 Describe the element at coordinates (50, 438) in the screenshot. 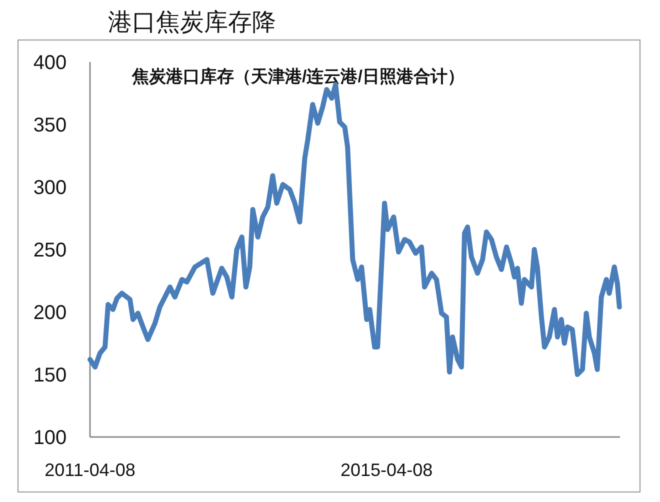

I see `y-tick-label: 100` at that location.